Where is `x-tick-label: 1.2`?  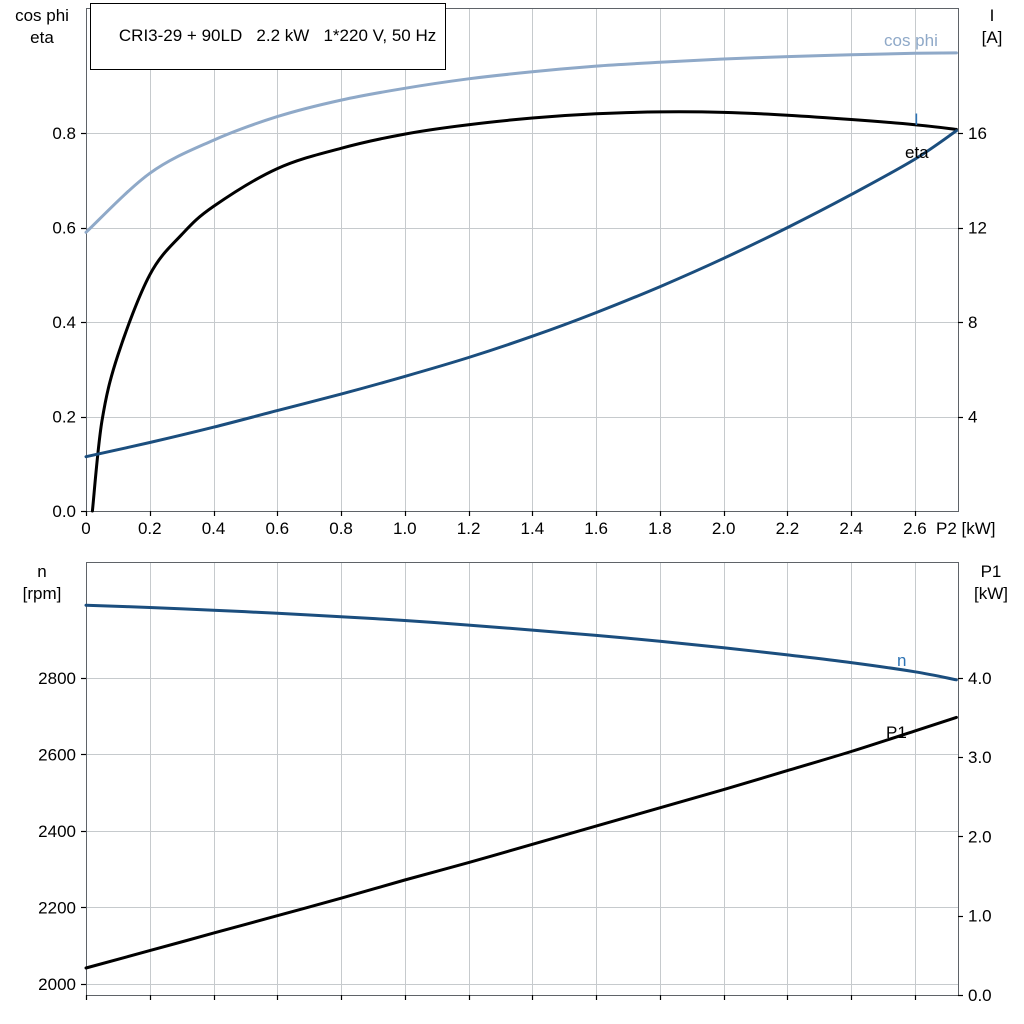
x-tick-label: 1.2 is located at coordinates (469, 528).